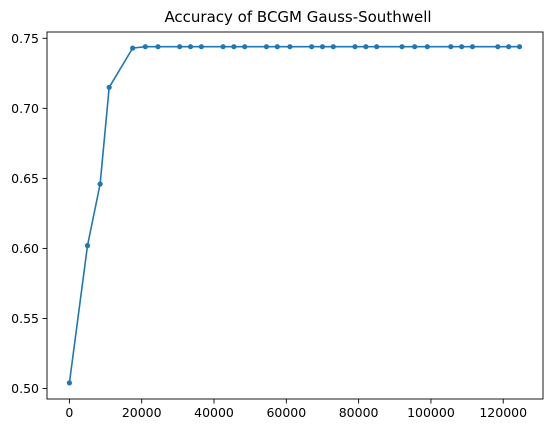 The width and height of the screenshot is (556, 435). I want to click on x-tick-label: 100000, so click(431, 412).